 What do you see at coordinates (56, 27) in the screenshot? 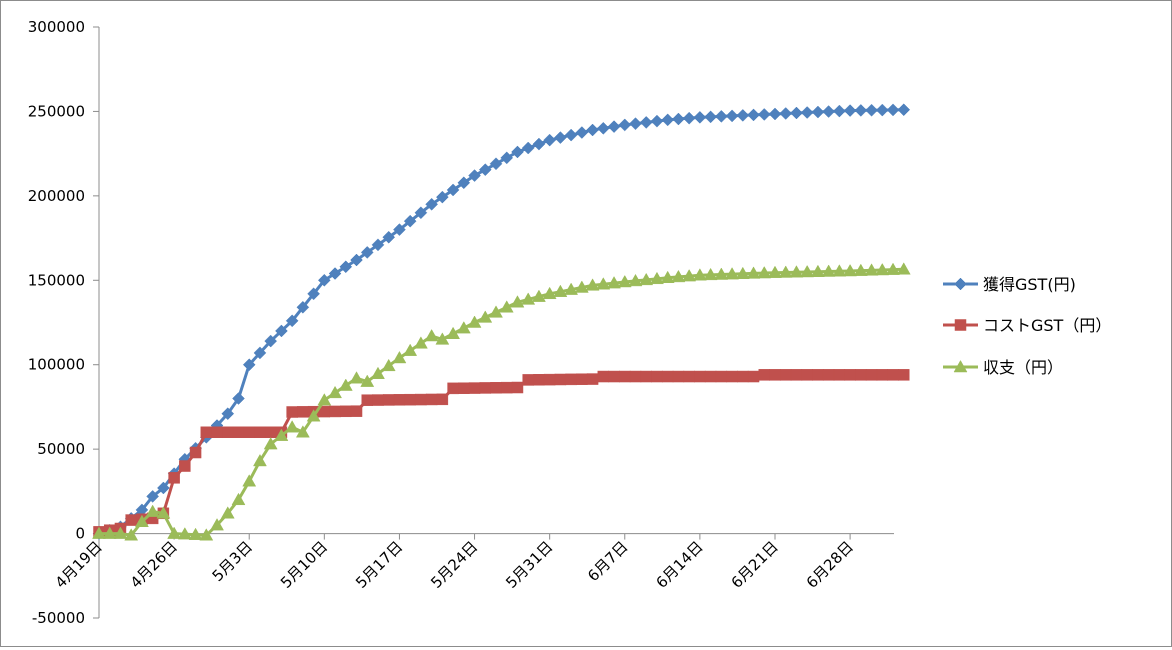
I see `y-tick-label: 300000` at bounding box center [56, 27].